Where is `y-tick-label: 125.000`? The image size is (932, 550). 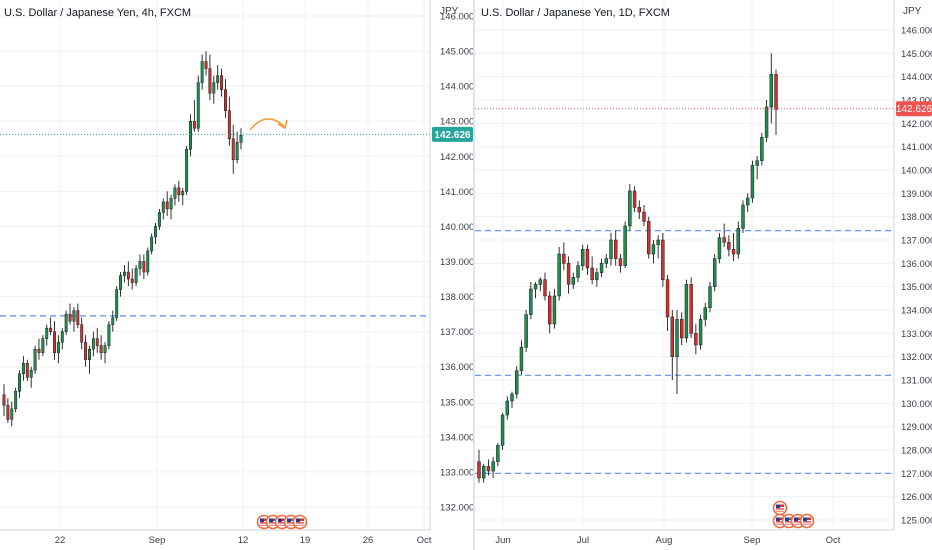 y-tick-label: 125.000 is located at coordinates (916, 521).